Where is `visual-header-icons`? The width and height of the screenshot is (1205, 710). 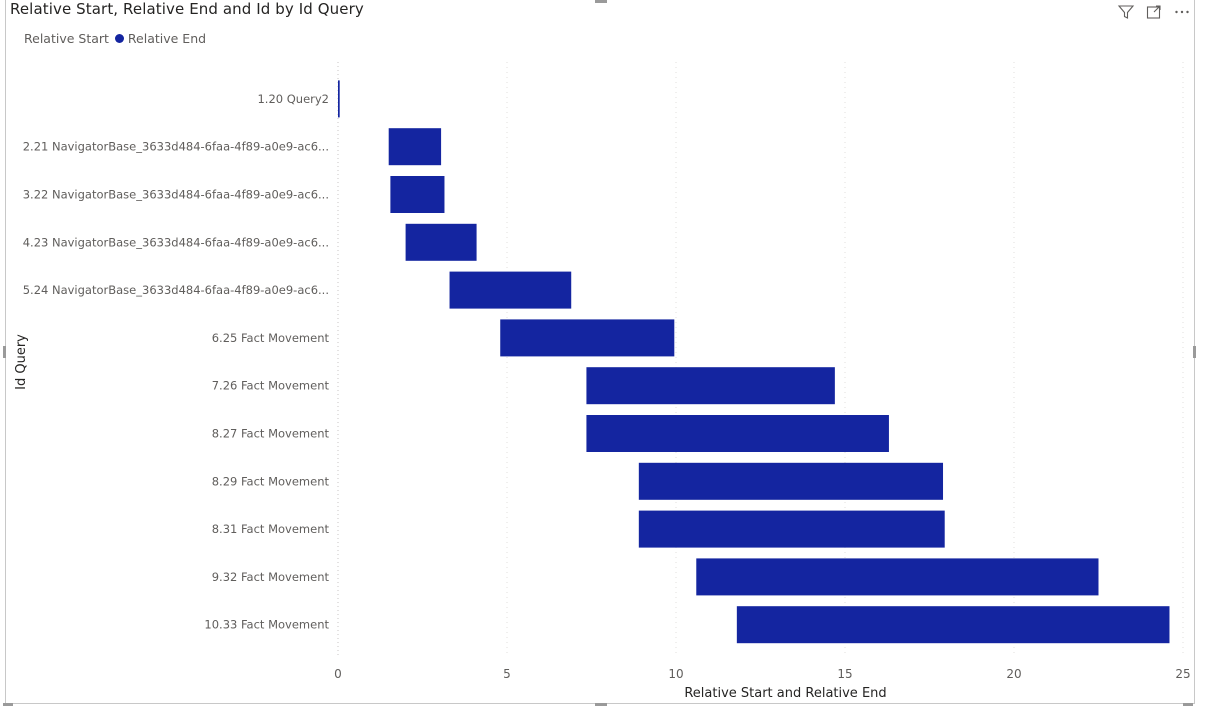 visual-header-icons is located at coordinates (1154, 12).